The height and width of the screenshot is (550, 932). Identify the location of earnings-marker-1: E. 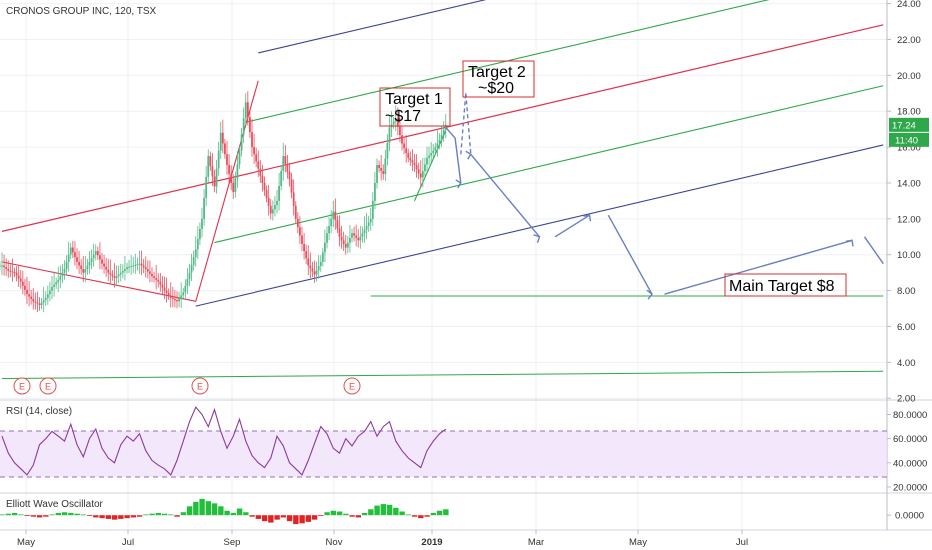
(22, 386).